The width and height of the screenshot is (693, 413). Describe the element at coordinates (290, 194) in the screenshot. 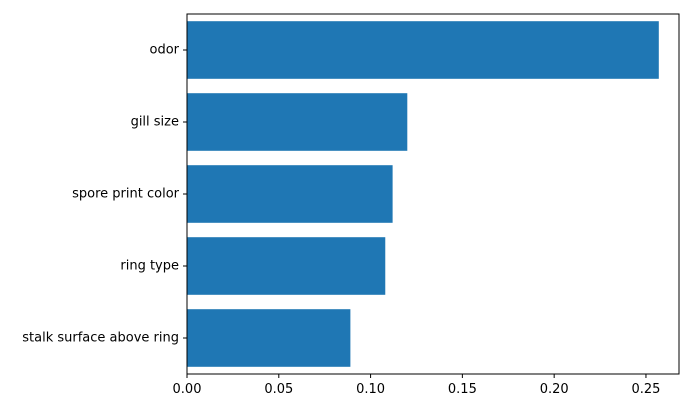

I see `bar-spore-print-color` at that location.